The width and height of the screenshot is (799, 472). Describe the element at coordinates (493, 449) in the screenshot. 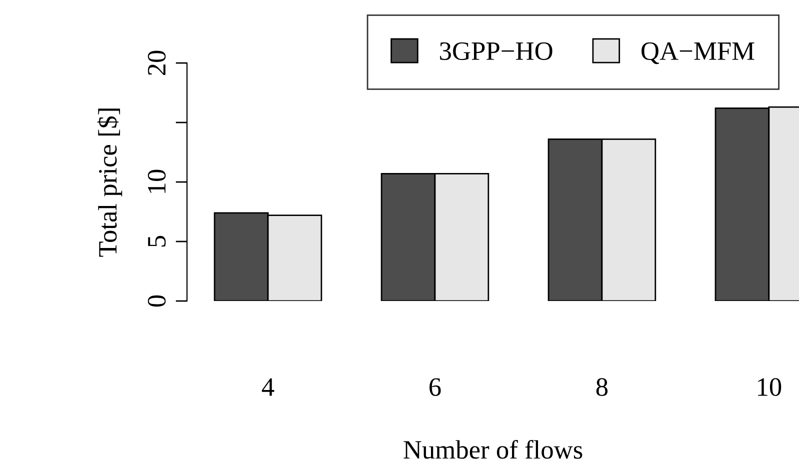

I see `x-axis-title: Number of flows` at that location.